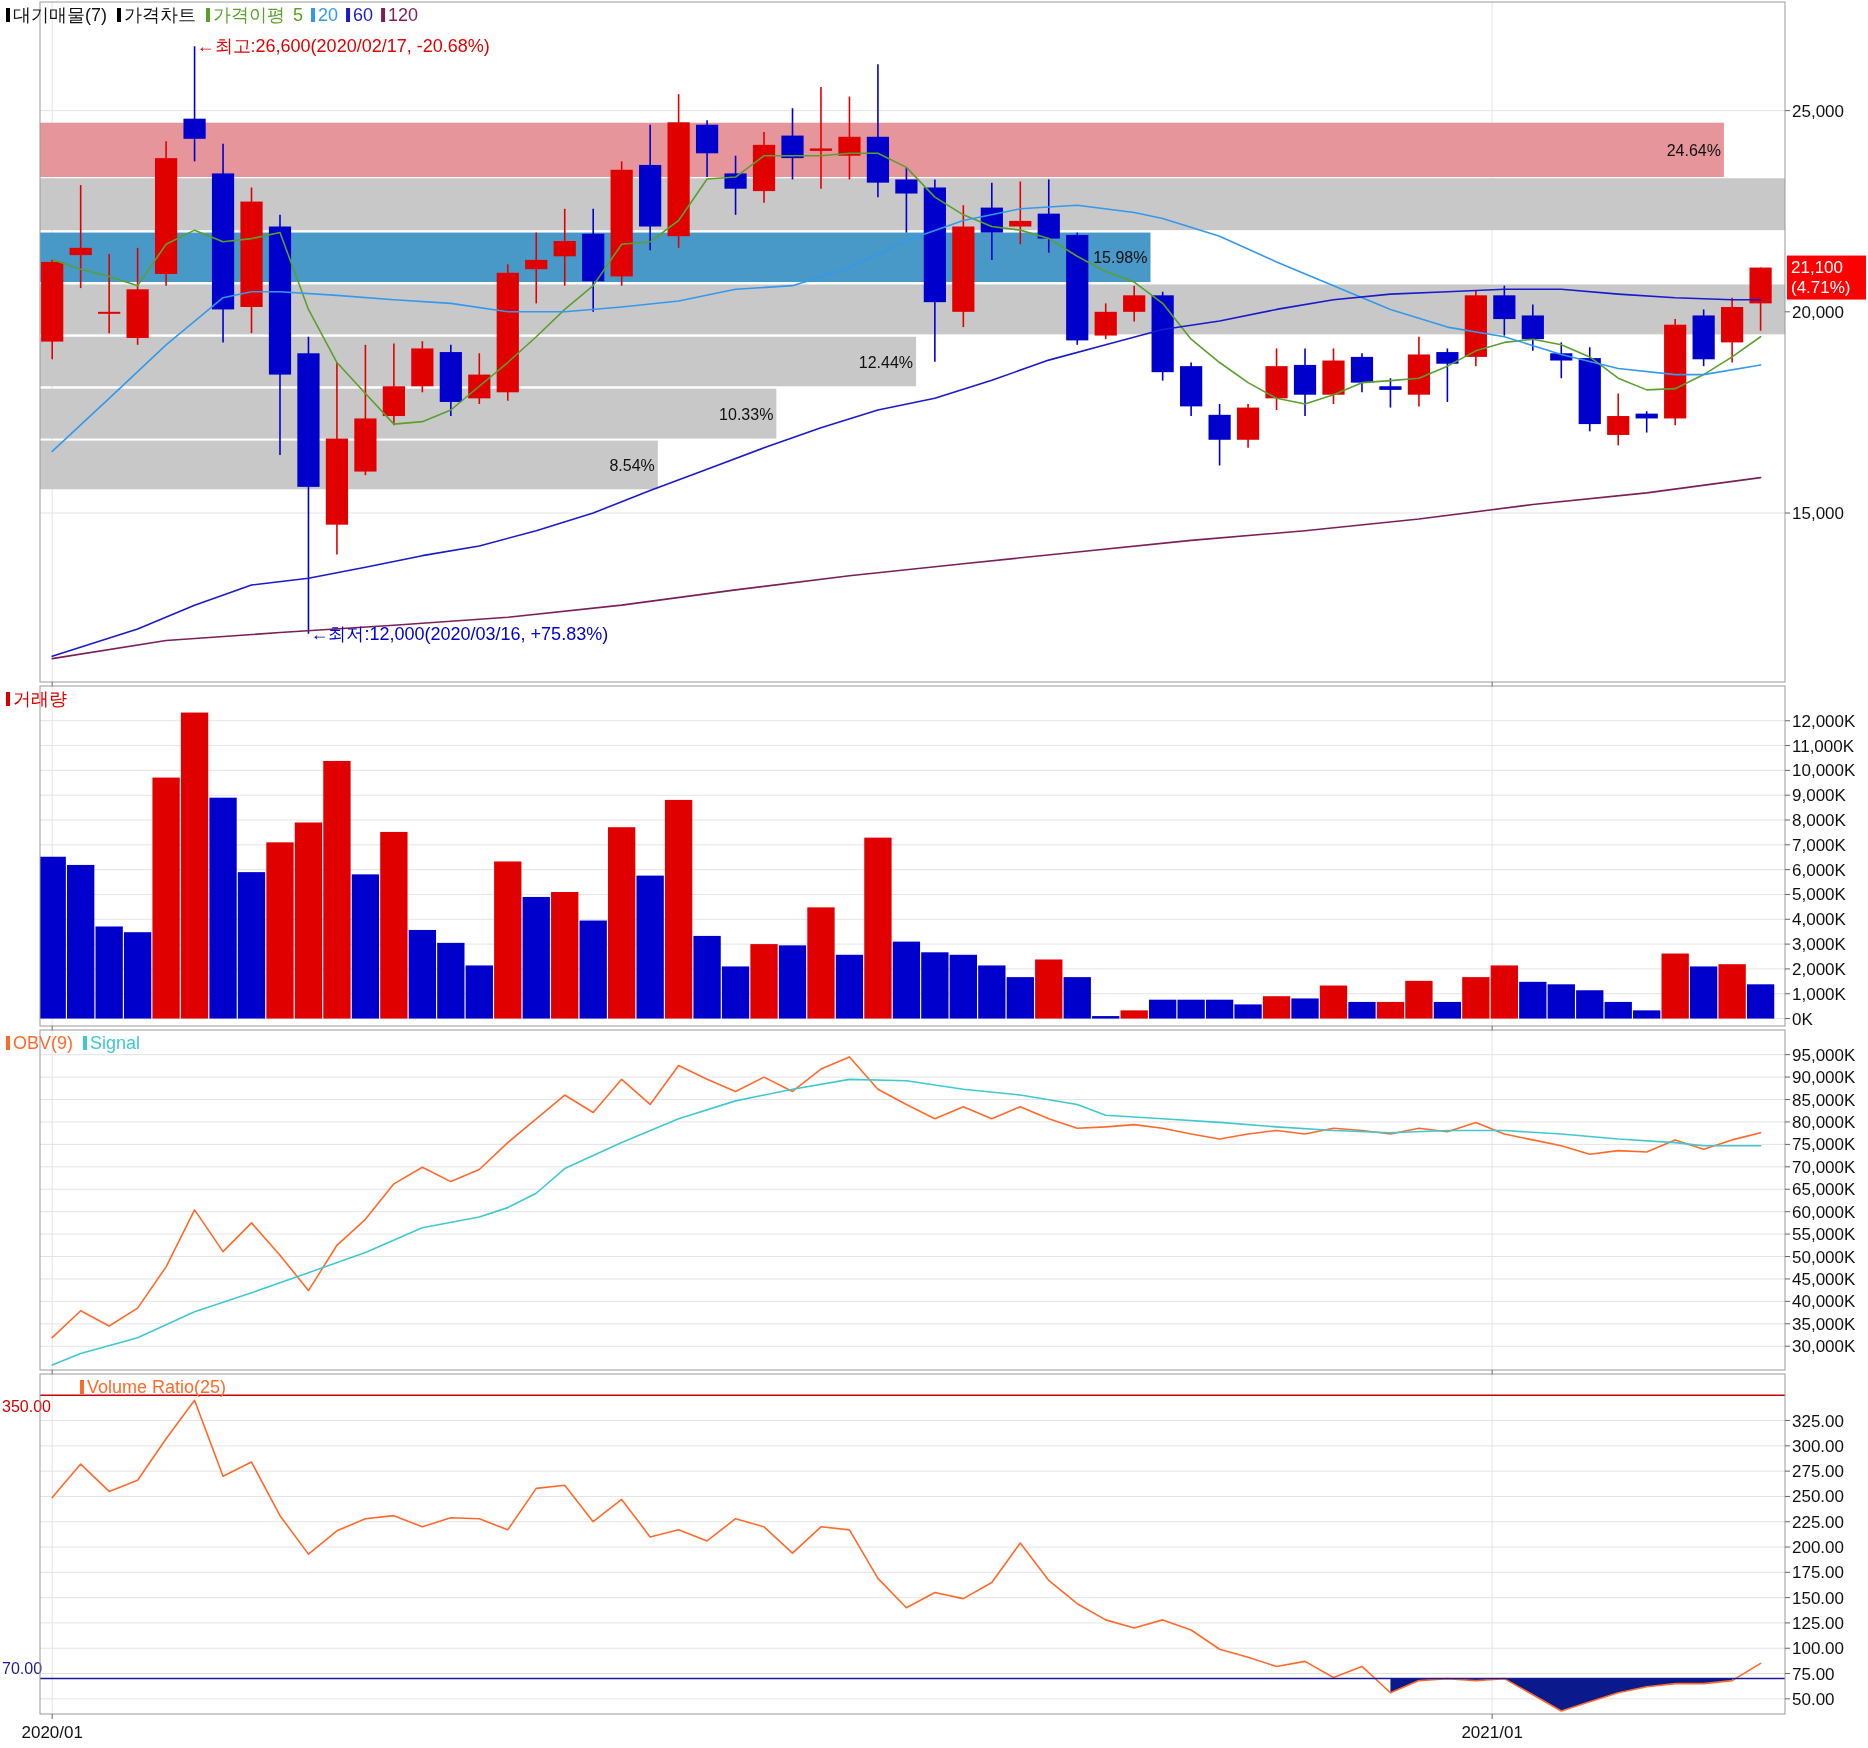  What do you see at coordinates (746, 414) in the screenshot?
I see `band-label: 10.33%` at bounding box center [746, 414].